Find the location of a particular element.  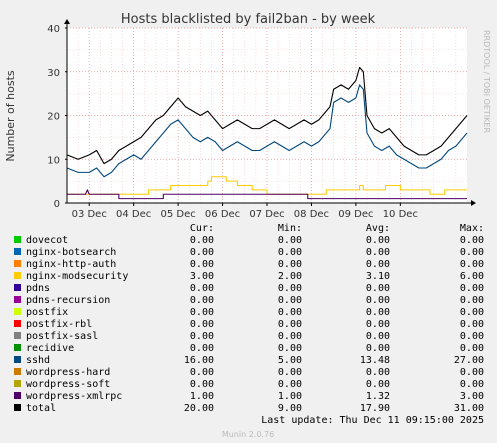

legend-value-avg: 1.32 is located at coordinates (378, 396).